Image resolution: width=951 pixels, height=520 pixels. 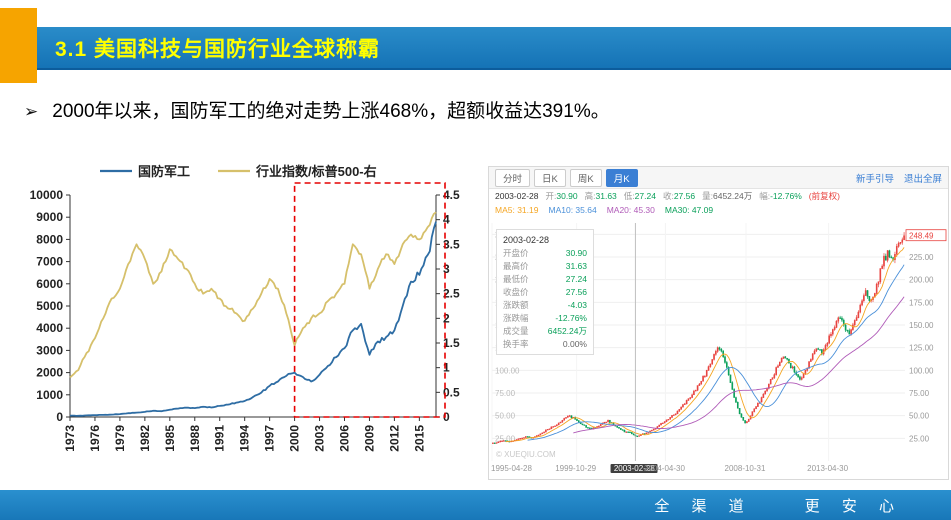 What do you see at coordinates (18, 45) in the screenshot?
I see `accent-block` at bounding box center [18, 45].